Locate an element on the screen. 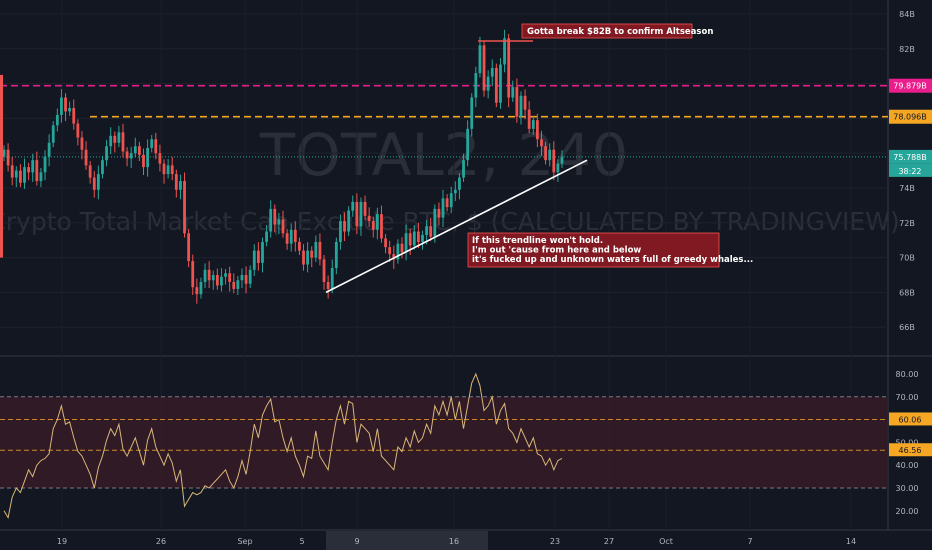  annotation-box-top is located at coordinates (607, 31).